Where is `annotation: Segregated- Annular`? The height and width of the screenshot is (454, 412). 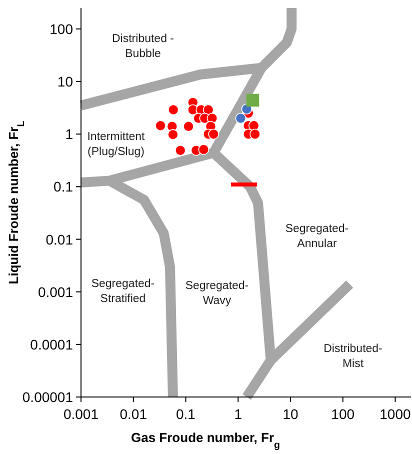
annotation: Segregated- Annular is located at coordinates (317, 236).